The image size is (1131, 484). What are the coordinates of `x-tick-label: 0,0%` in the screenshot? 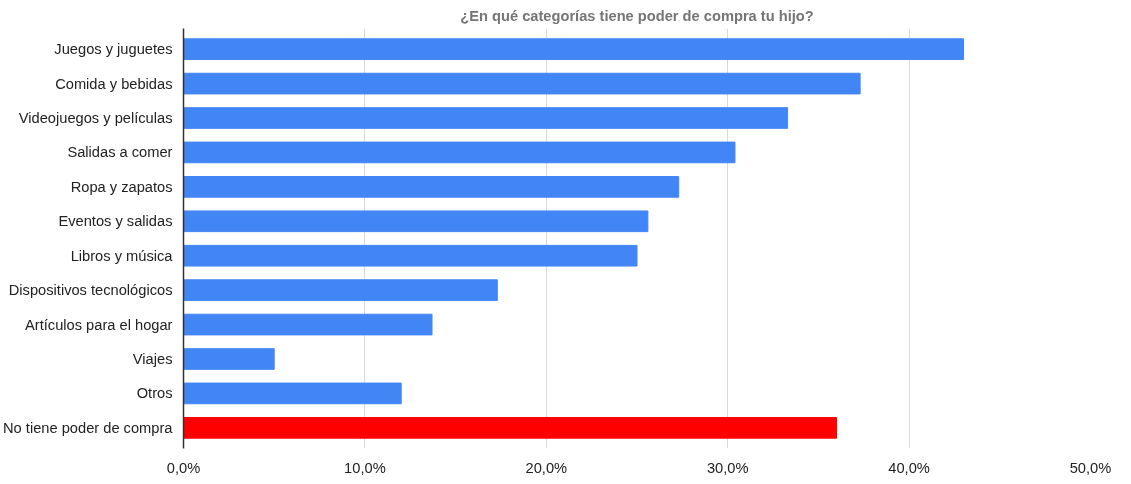 It's located at (183, 467).